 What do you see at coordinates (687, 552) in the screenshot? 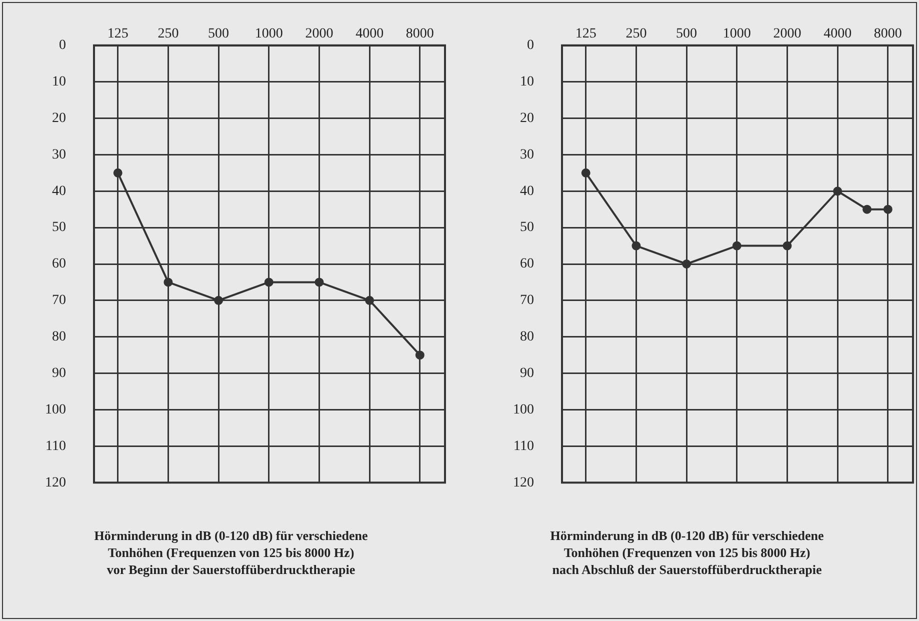
I see `x-axis-title: Hörminderung in dB (0-120 dB) für verschiedene Tonhöhen (Frequenzen von 125 bis 8000 Hz) nach Abschluß der Sauerstoffüberdrucktherapie` at bounding box center [687, 552].